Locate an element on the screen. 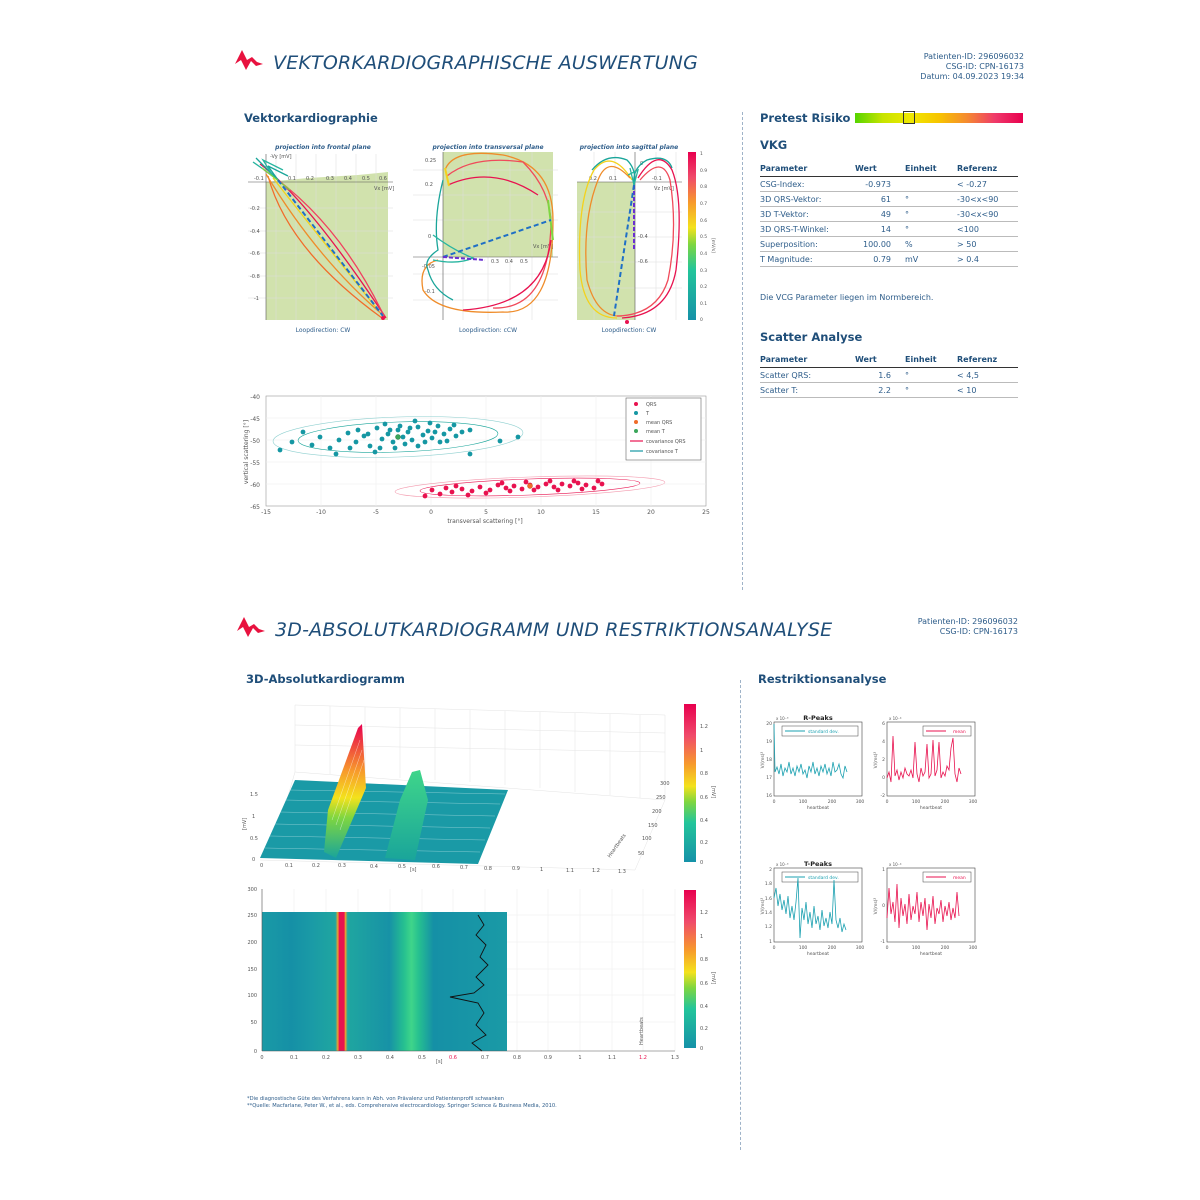  svg-text: 18 is located at coordinates (769, 760).